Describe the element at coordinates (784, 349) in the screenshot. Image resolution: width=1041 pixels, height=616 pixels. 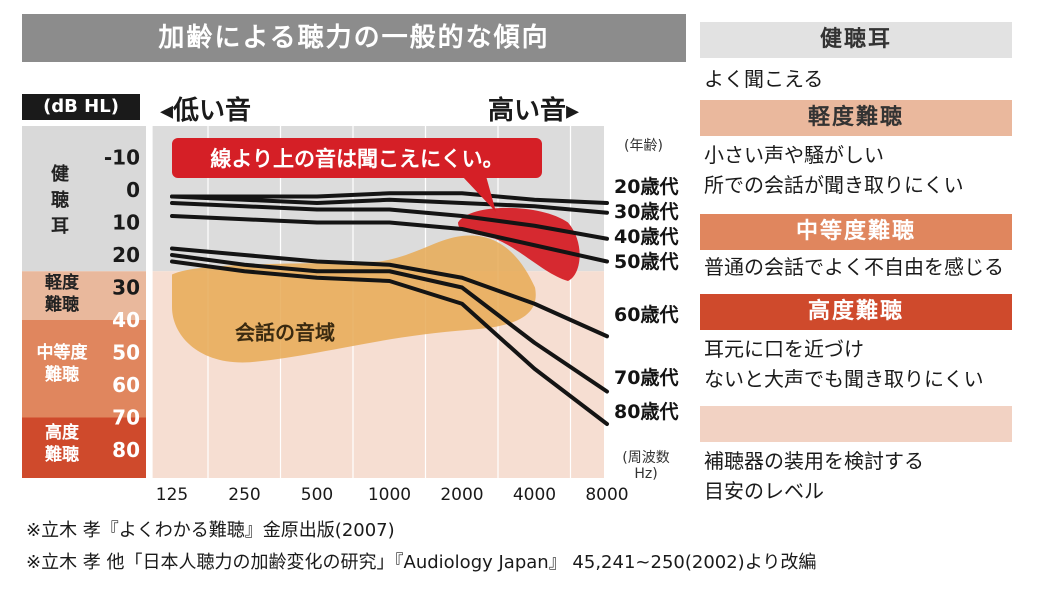
I see `right-panel-text-4-1: 耳元に口を近づけ` at that location.